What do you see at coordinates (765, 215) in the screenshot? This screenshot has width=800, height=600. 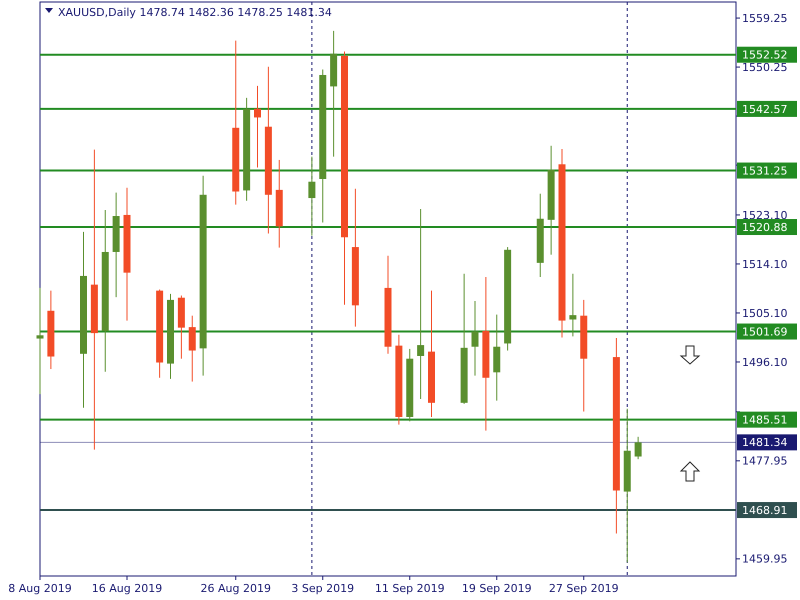 I see `y-tick-label: 1523.10` at bounding box center [765, 215].